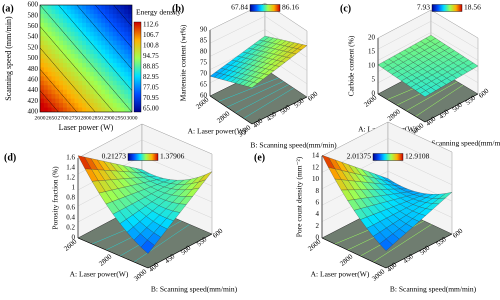  What do you see at coordinates (461, 143) in the screenshot?
I see `b-axis-label: B: Scanning speed(mm/min)` at bounding box center [461, 143].